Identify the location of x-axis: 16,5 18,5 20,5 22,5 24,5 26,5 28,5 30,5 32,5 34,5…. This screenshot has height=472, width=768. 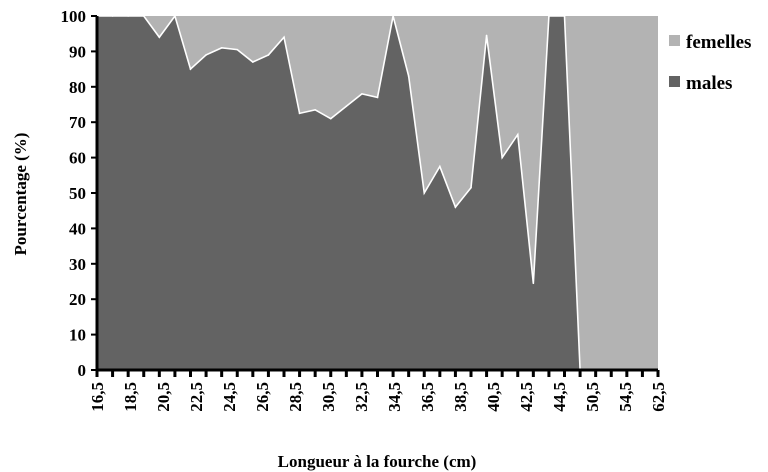
(378, 390).